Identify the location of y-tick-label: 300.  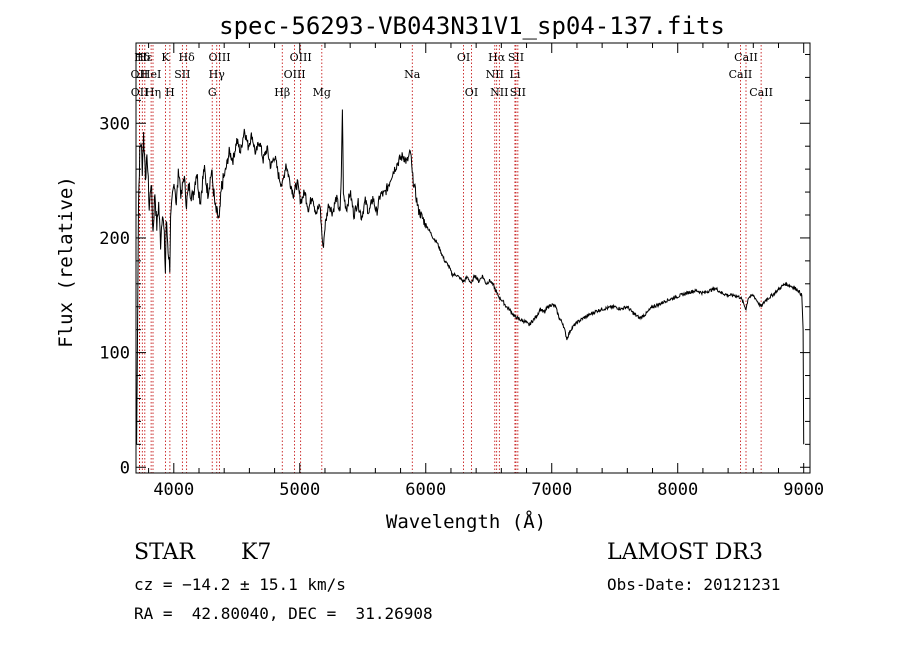
(114, 124).